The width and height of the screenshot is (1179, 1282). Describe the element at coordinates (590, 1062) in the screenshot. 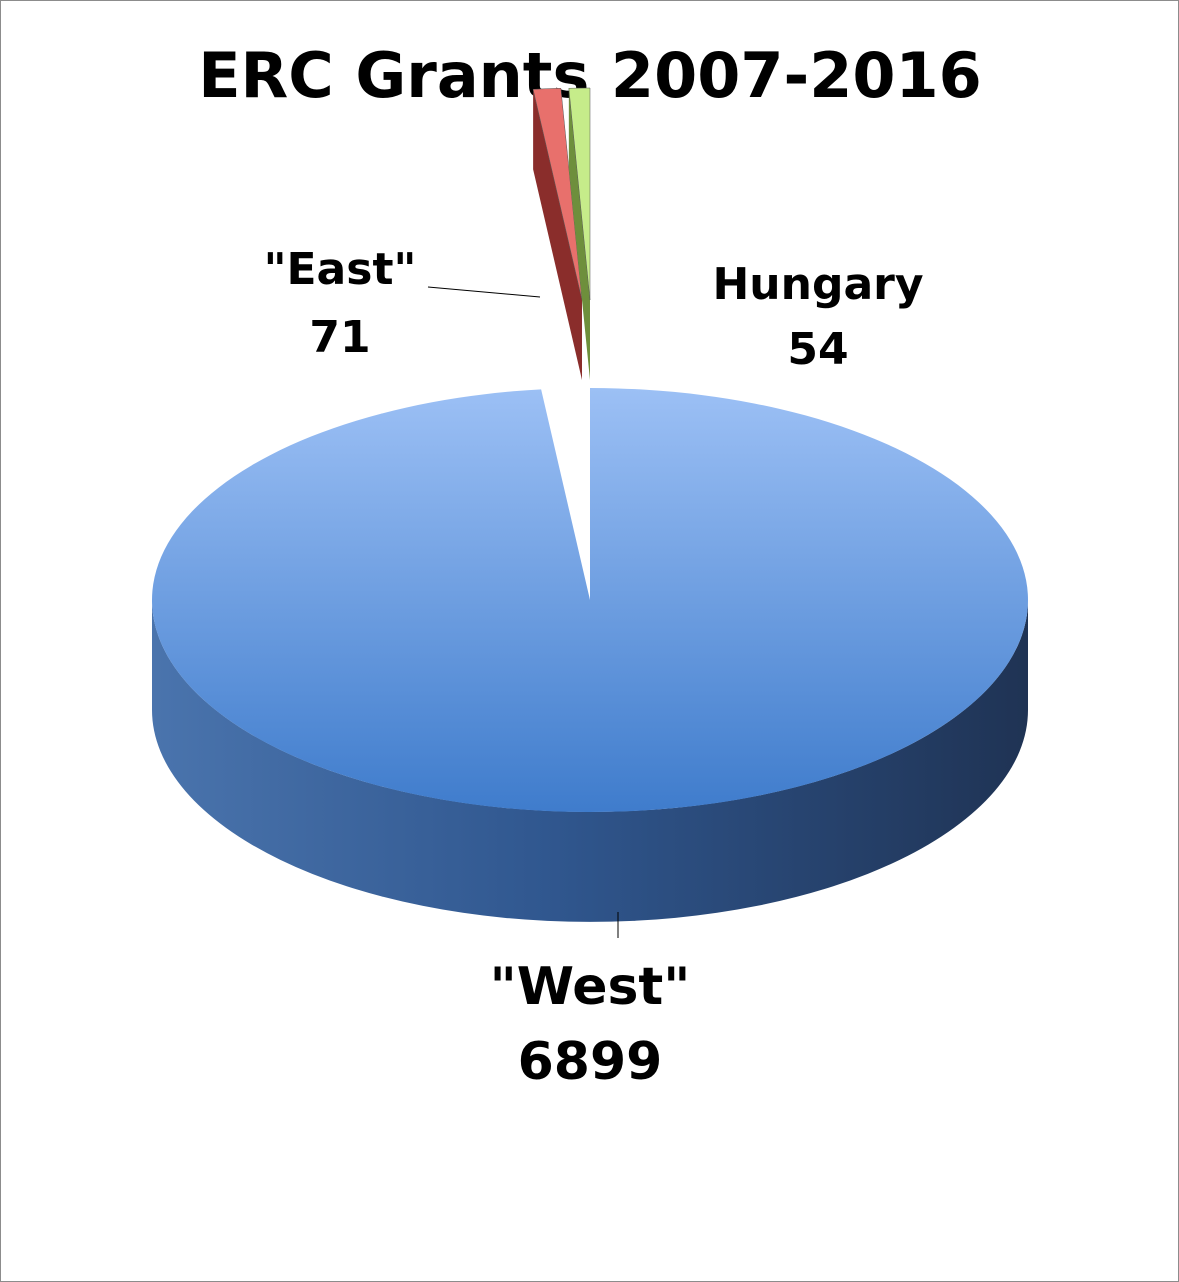

I see `value-label: 6899` at that location.